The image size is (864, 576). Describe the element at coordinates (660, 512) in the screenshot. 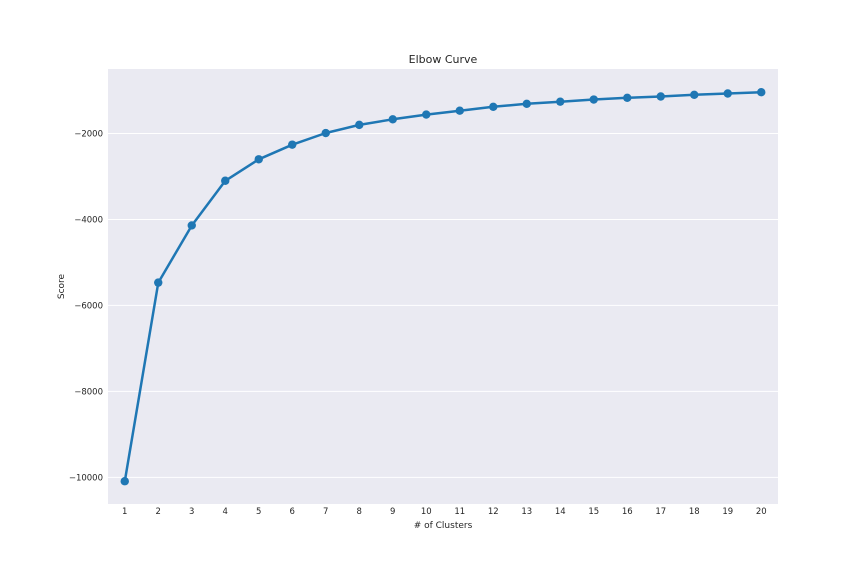

I see `x-tick-label: 17` at that location.